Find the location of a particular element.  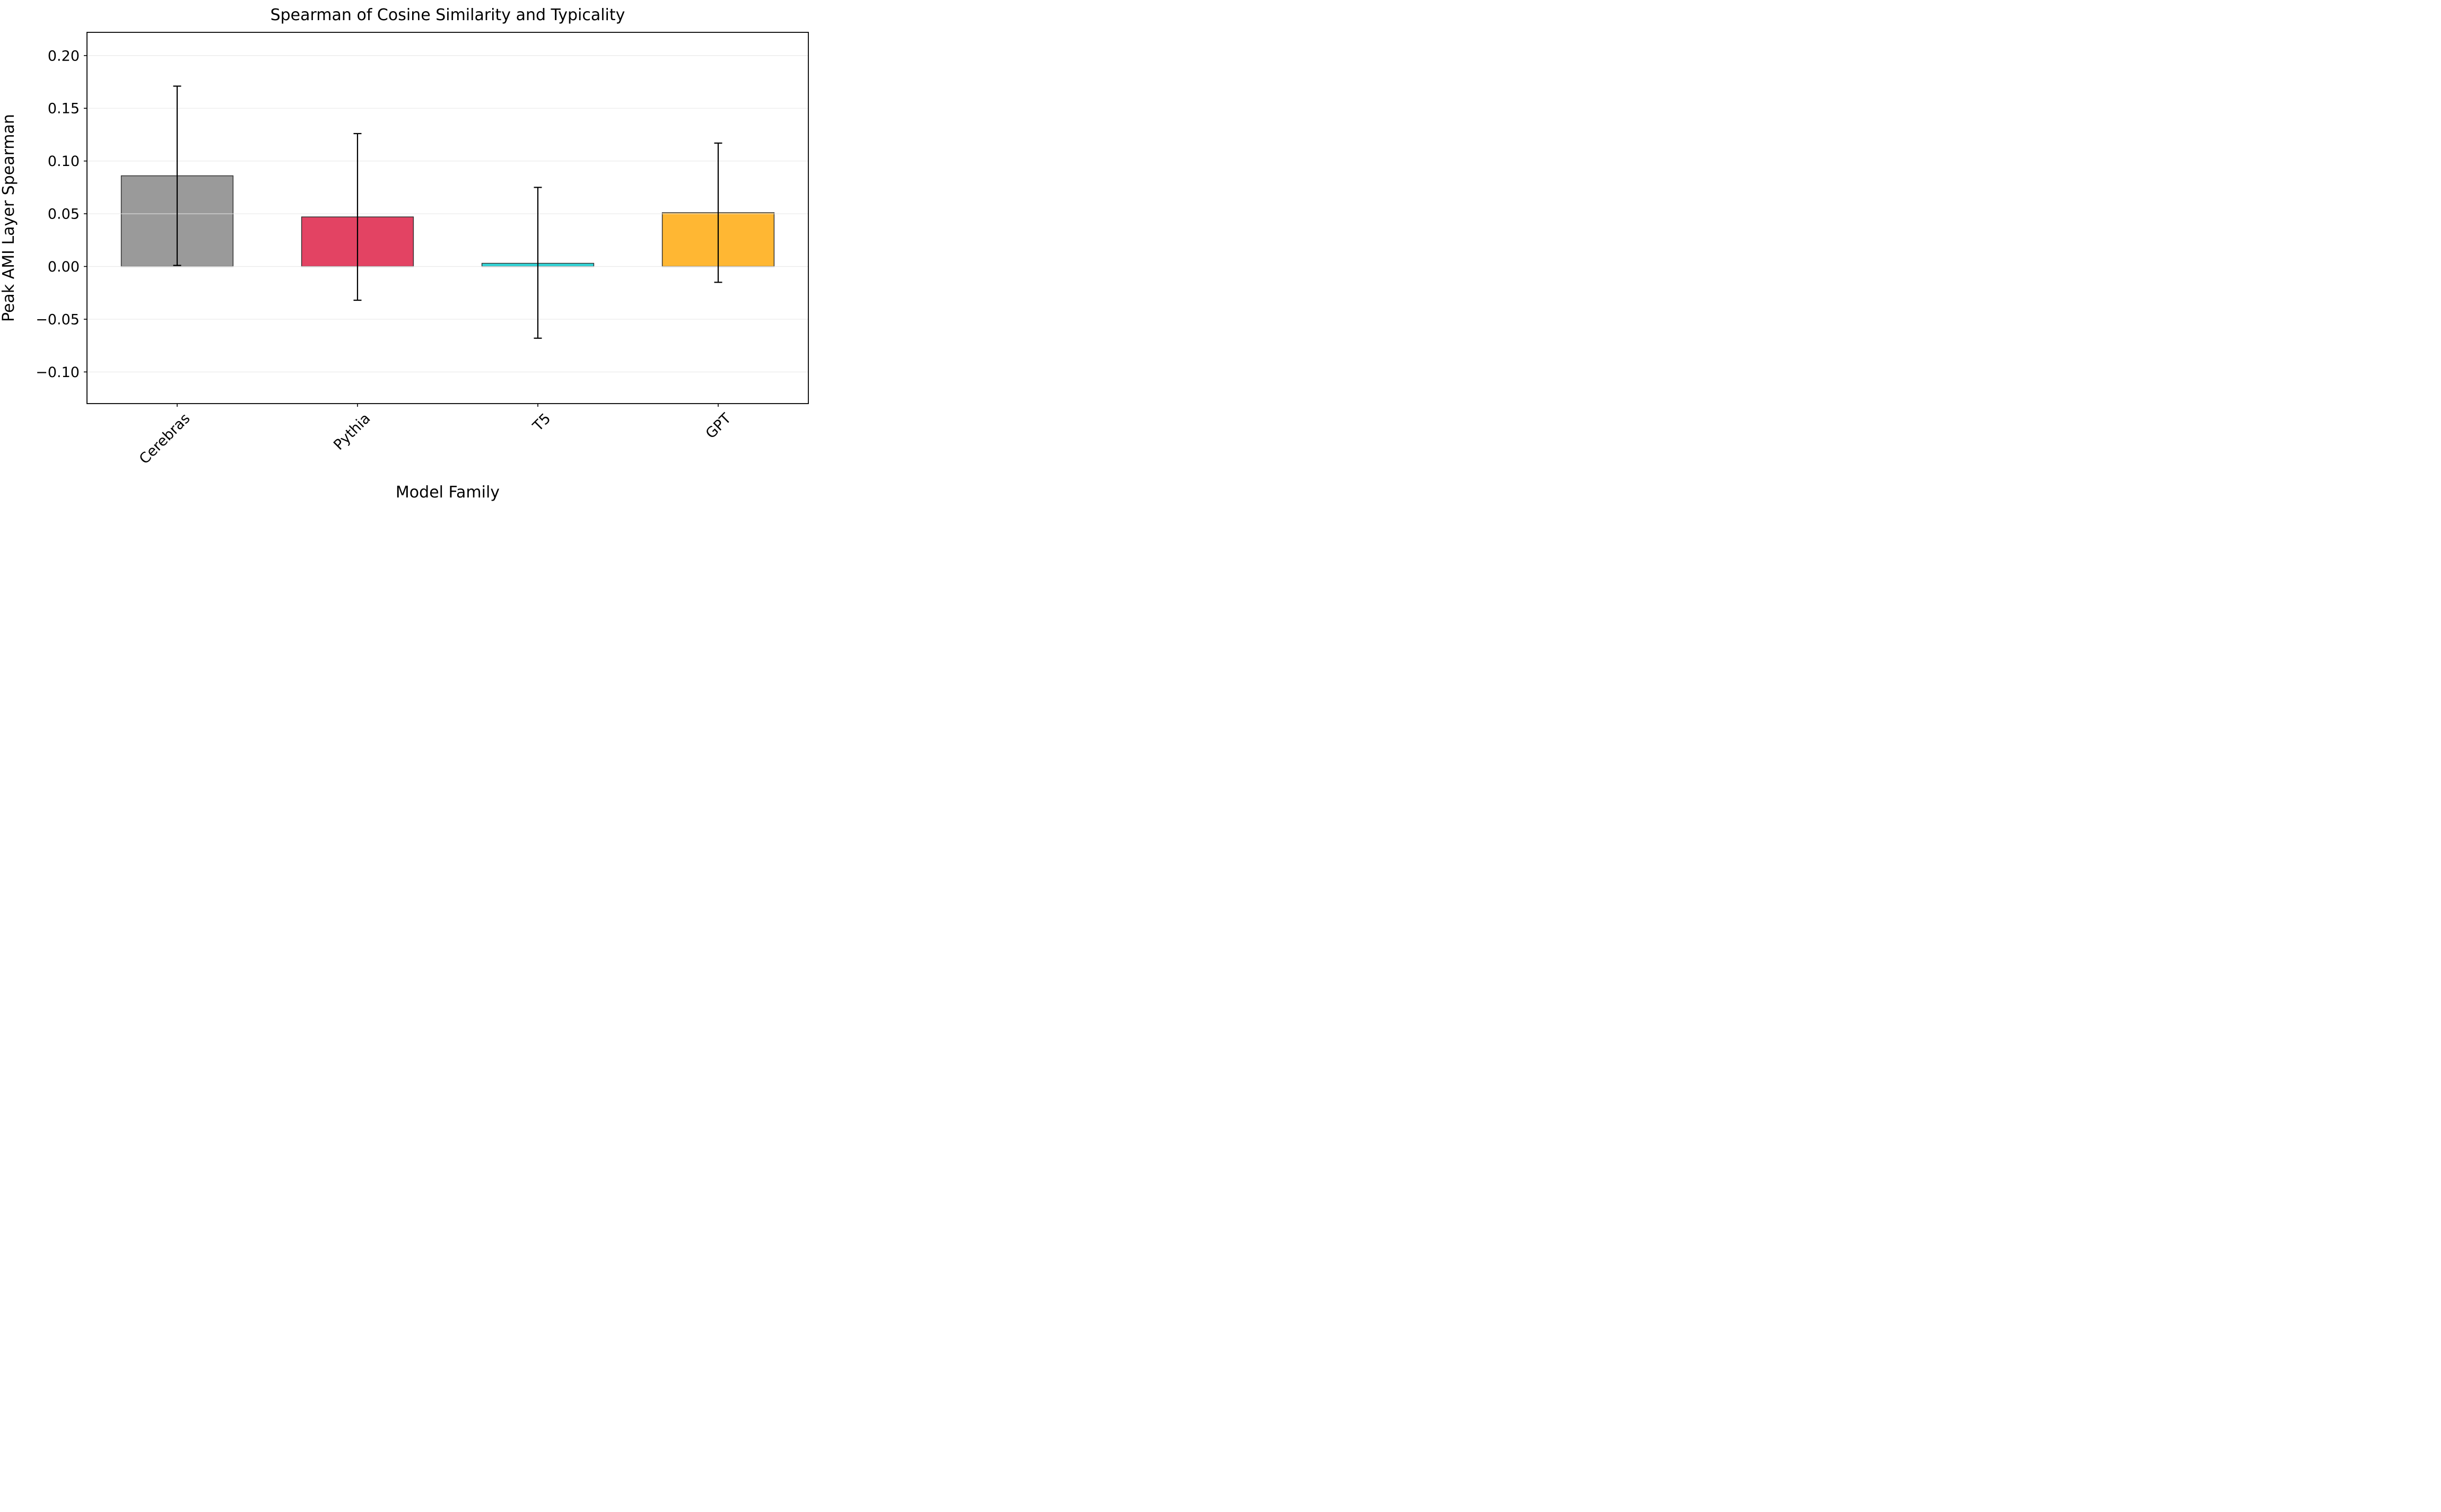

error-bar-t5 is located at coordinates (538, 263).